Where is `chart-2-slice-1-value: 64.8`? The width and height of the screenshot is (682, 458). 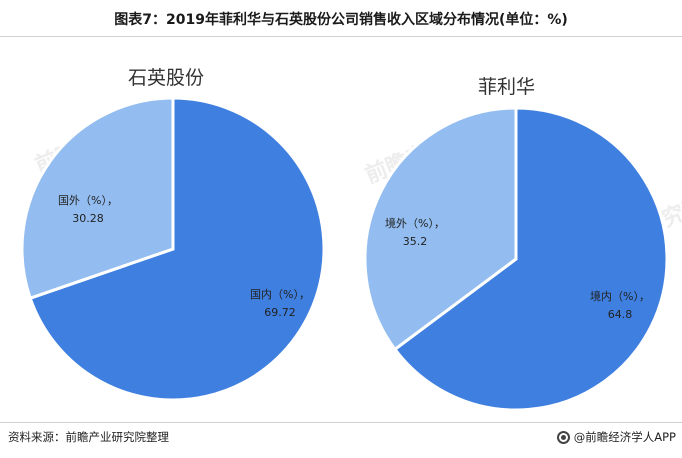
chart-2-slice-1-value: 64.8 is located at coordinates (620, 314).